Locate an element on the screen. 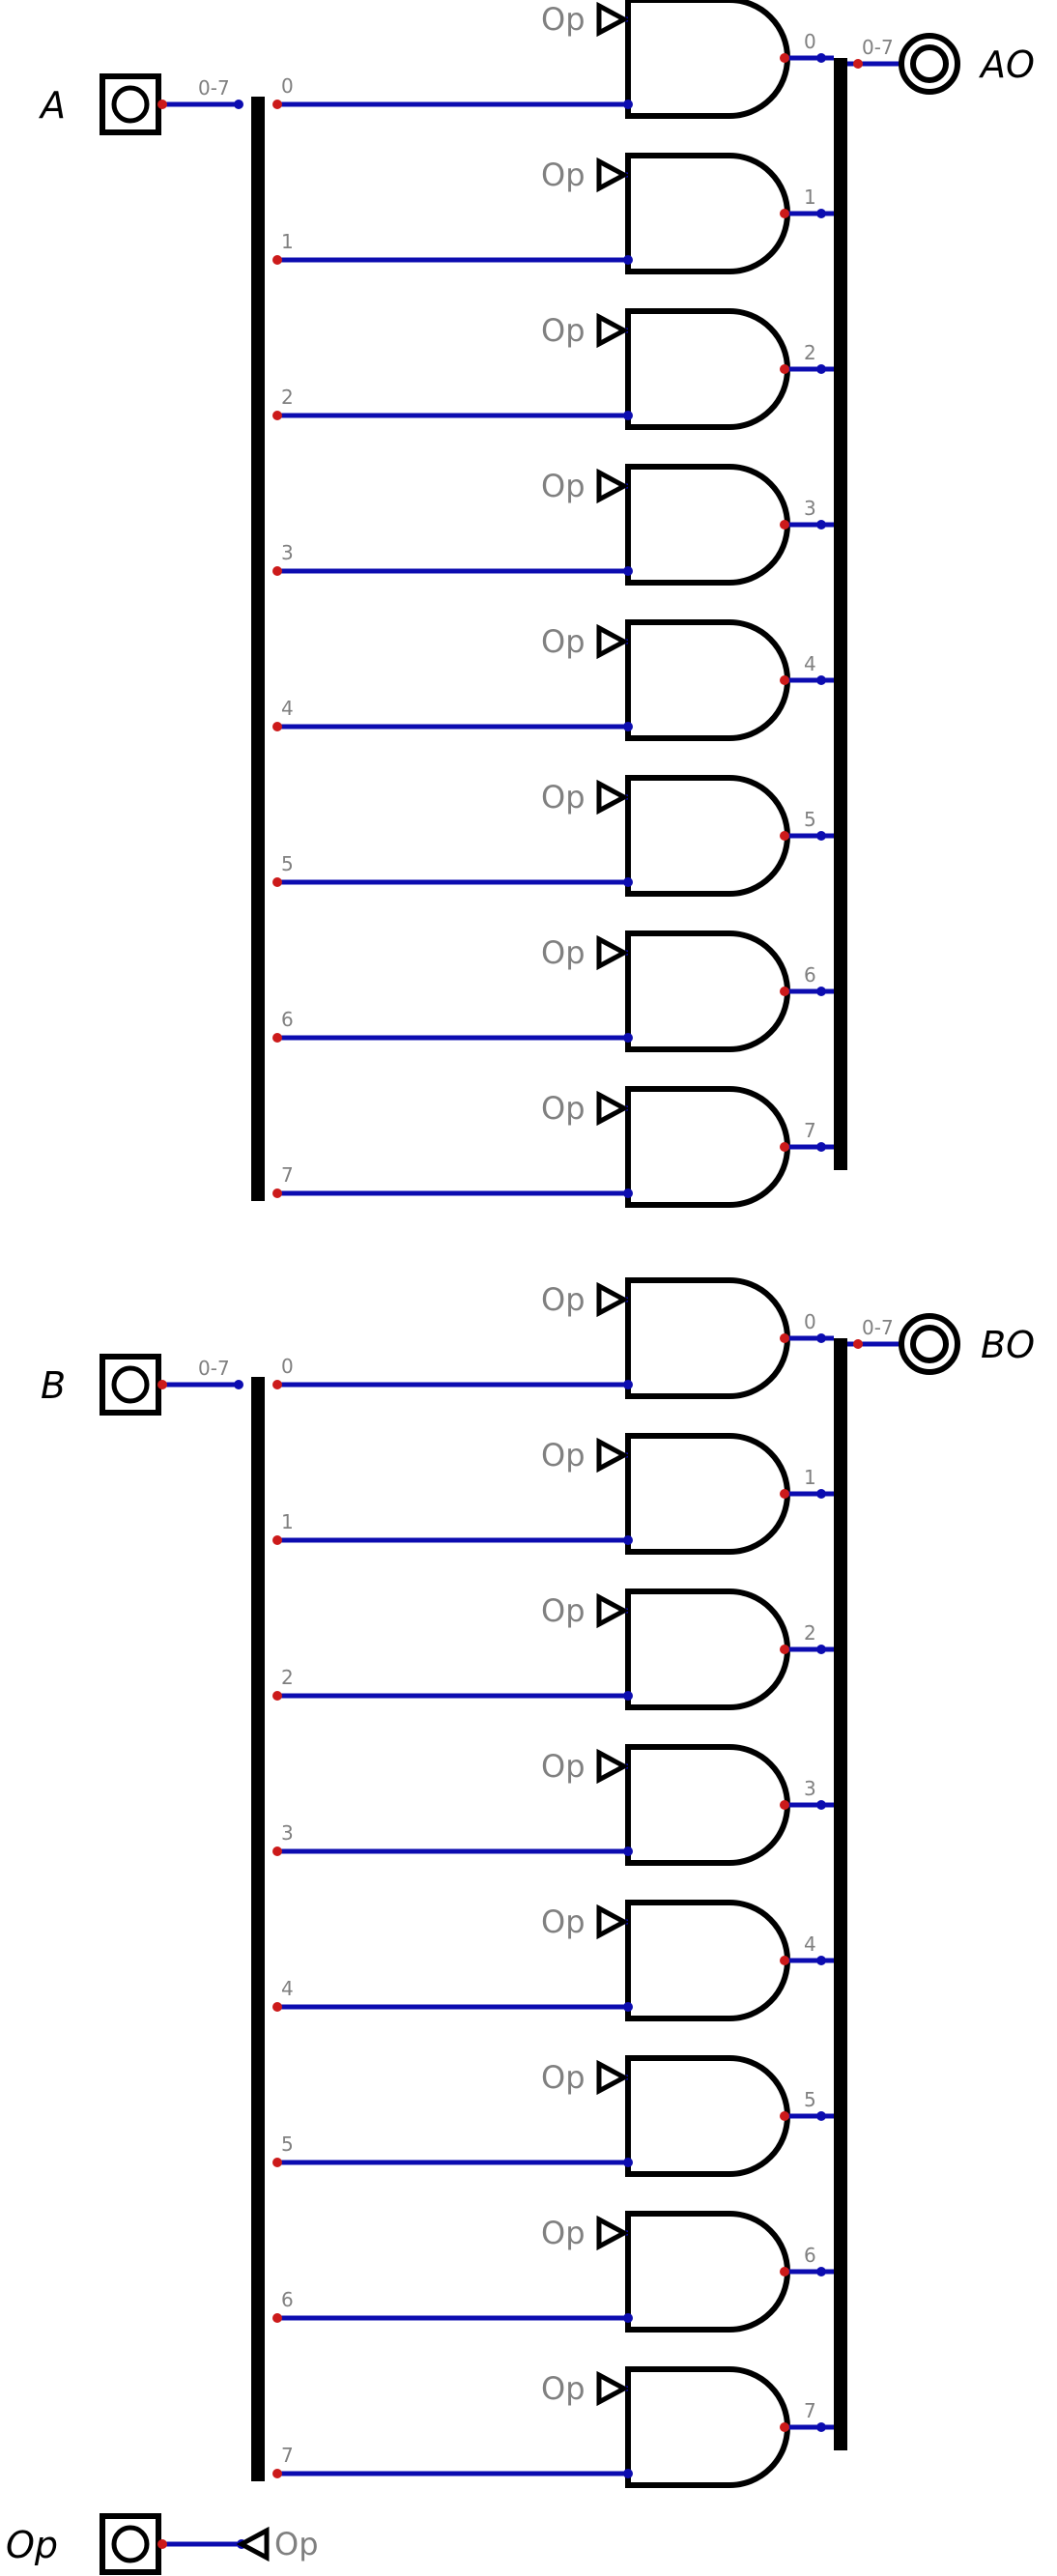 This screenshot has height=2576, width=1057. input-bit-label-1: 1 is located at coordinates (287, 1522).